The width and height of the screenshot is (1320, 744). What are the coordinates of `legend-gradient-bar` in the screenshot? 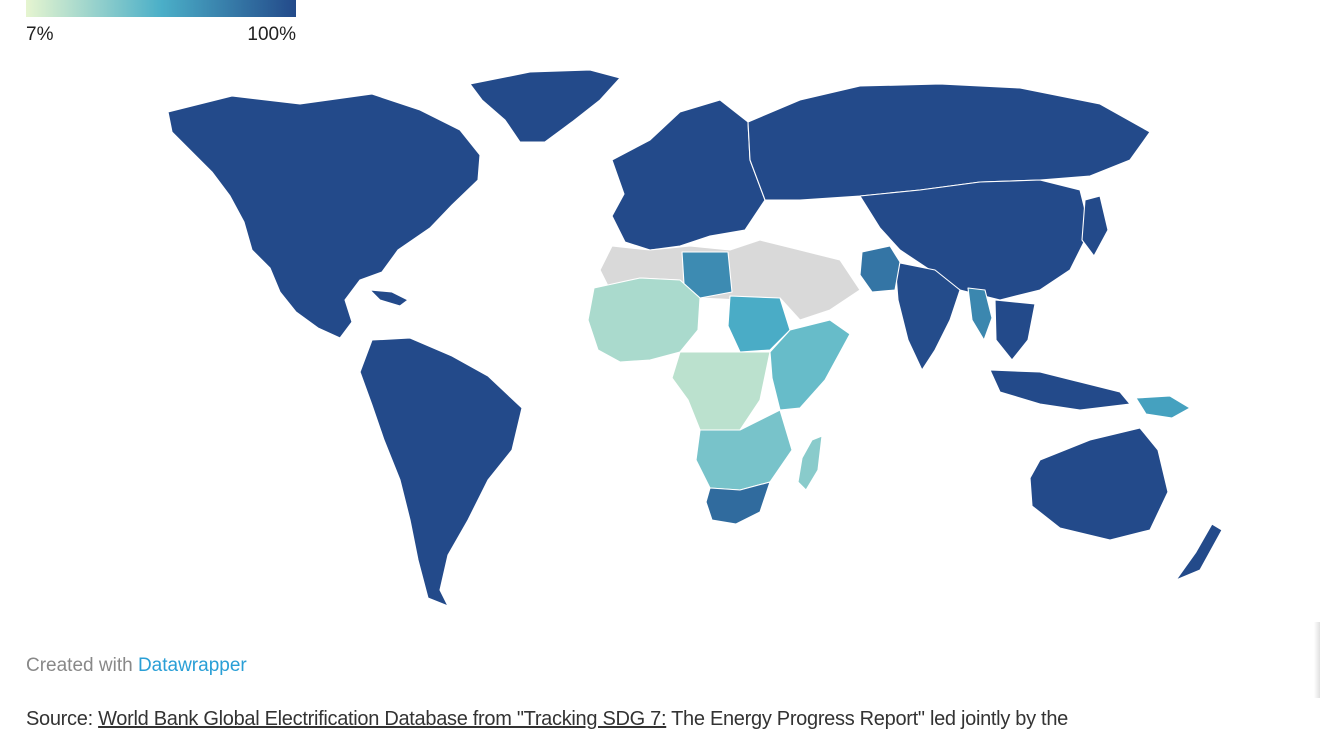 It's located at (161, 8).